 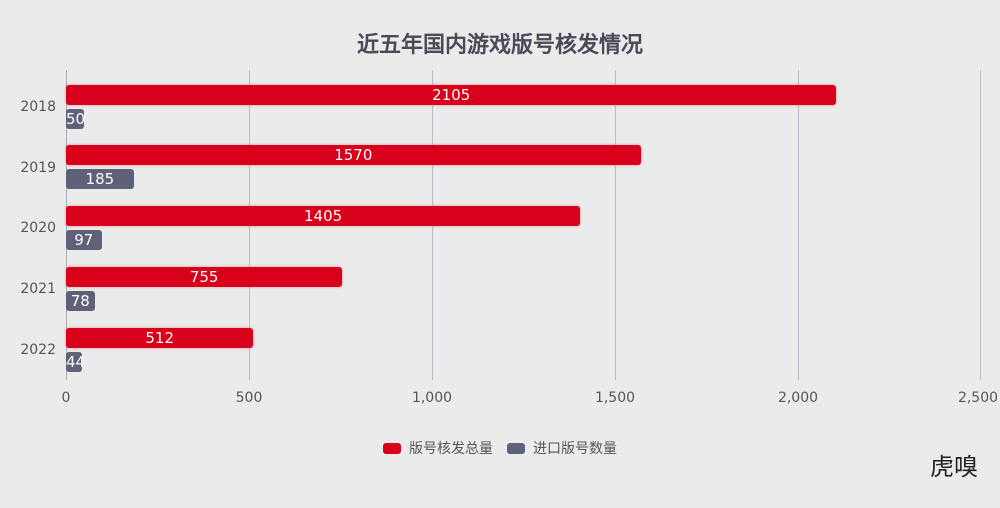 I want to click on bar-total-2019: 1570, so click(x=353, y=155).